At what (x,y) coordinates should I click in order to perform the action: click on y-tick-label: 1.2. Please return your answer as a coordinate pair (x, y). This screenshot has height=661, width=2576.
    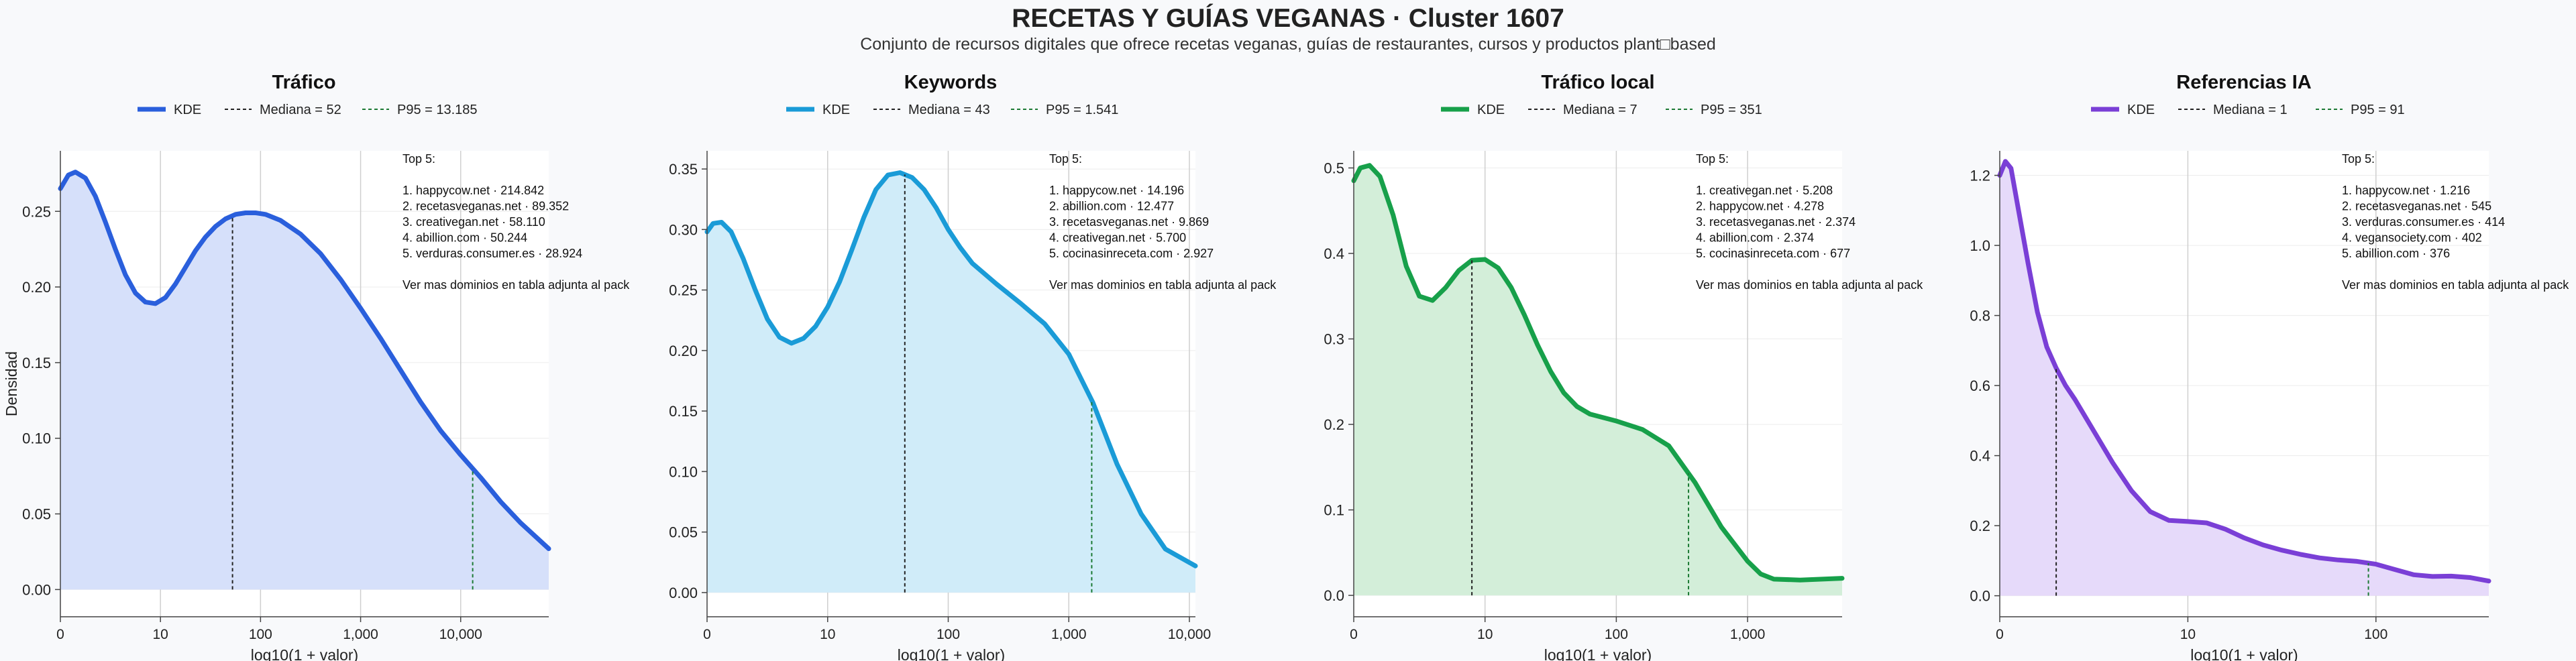
    Looking at the image, I should click on (1980, 176).